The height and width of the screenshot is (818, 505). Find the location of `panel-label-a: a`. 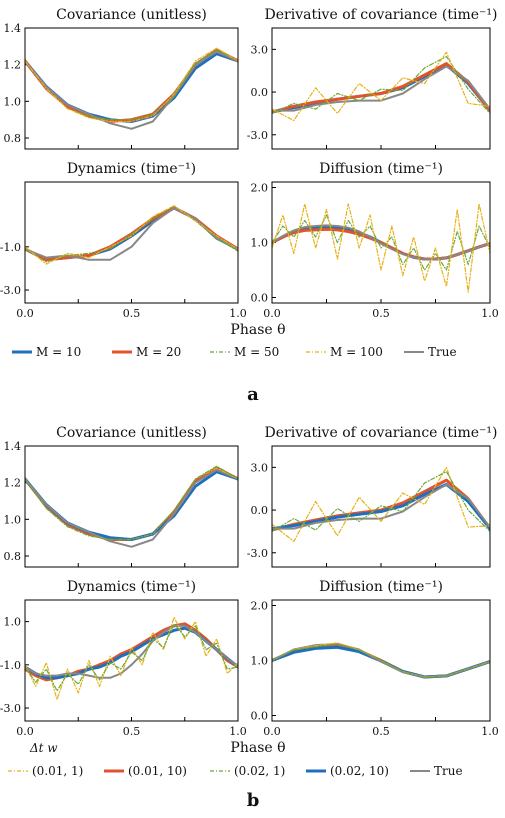

panel-label-a: a is located at coordinates (253, 394).